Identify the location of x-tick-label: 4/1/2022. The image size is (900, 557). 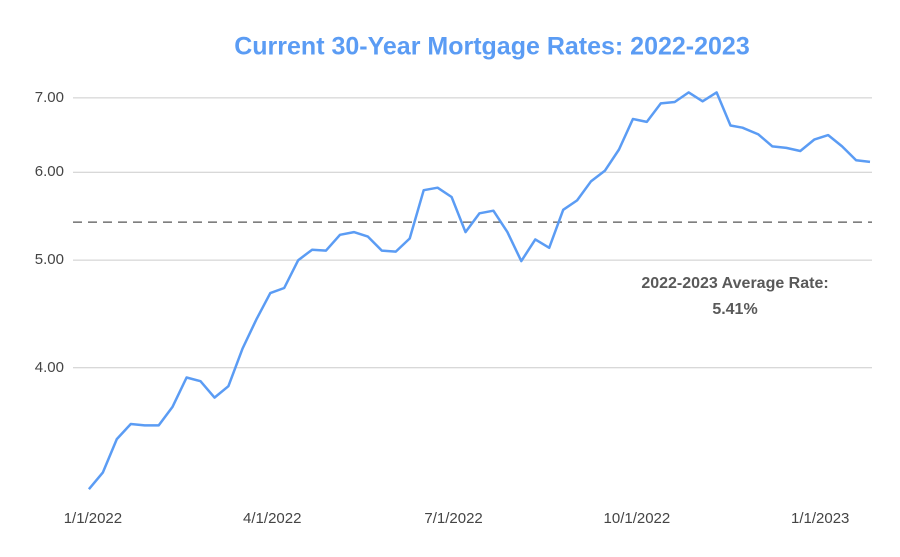
(272, 518).